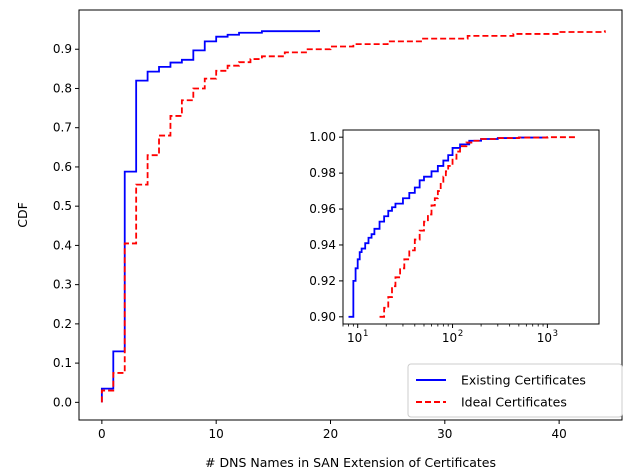  What do you see at coordinates (62, 128) in the screenshot?
I see `main-y-tick-label: 0.7` at bounding box center [62, 128].